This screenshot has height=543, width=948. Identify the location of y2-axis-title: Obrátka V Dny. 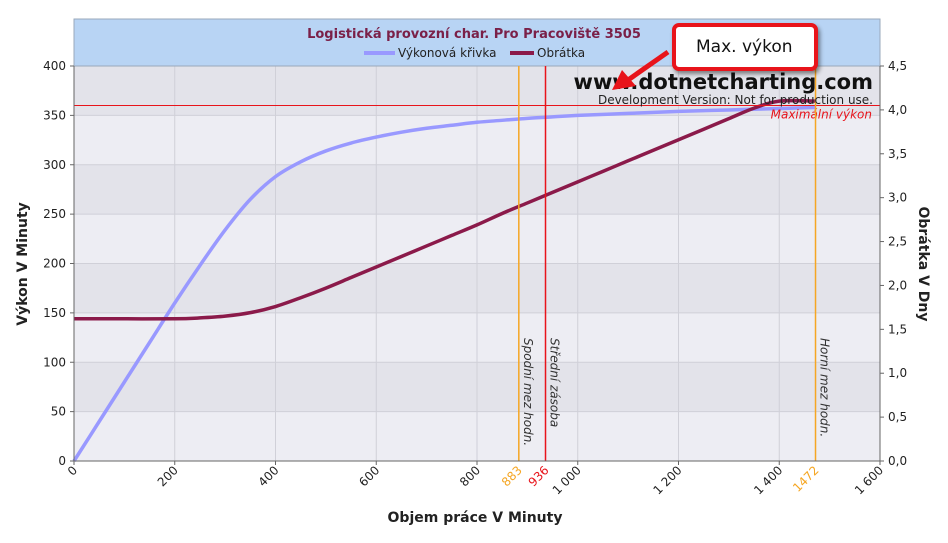
(923, 263).